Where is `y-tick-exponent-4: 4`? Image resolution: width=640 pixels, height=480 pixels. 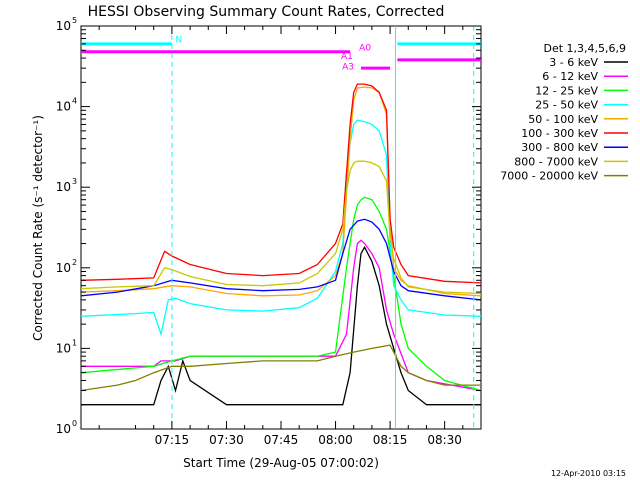 y-tick-exponent-4: 4 is located at coordinates (74, 101).